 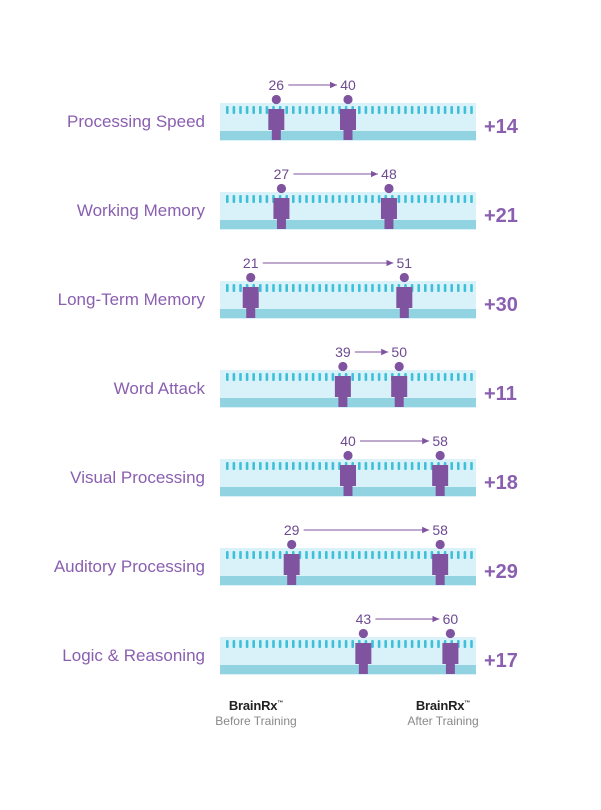 What do you see at coordinates (501, 127) in the screenshot?
I see `gain-value: +14` at bounding box center [501, 127].